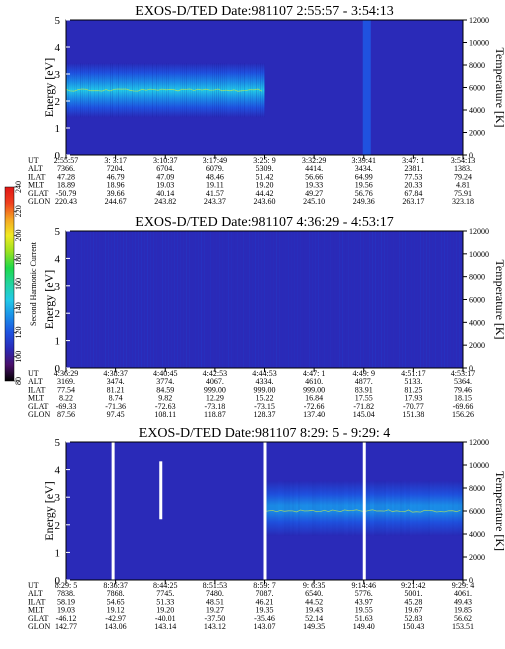 Image resolution: width=505 pixels, height=649 pixels. Describe the element at coordinates (364, 585) in the screenshot. I see `table-cell: 9:14:46` at that location.